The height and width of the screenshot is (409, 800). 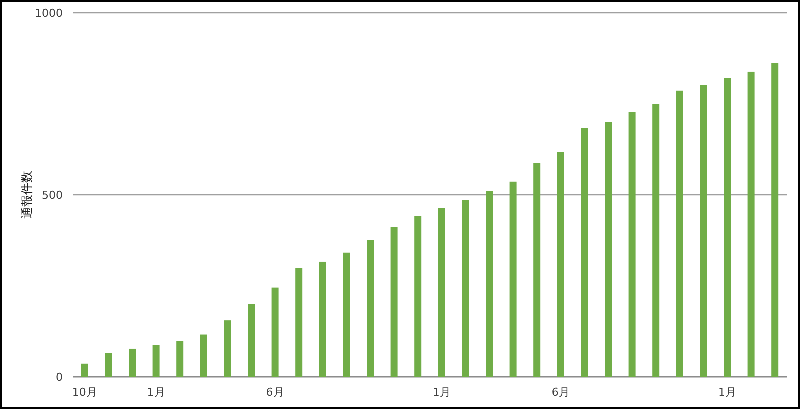 What do you see at coordinates (85, 392) in the screenshot?
I see `x-tick-label: 10月` at bounding box center [85, 392].